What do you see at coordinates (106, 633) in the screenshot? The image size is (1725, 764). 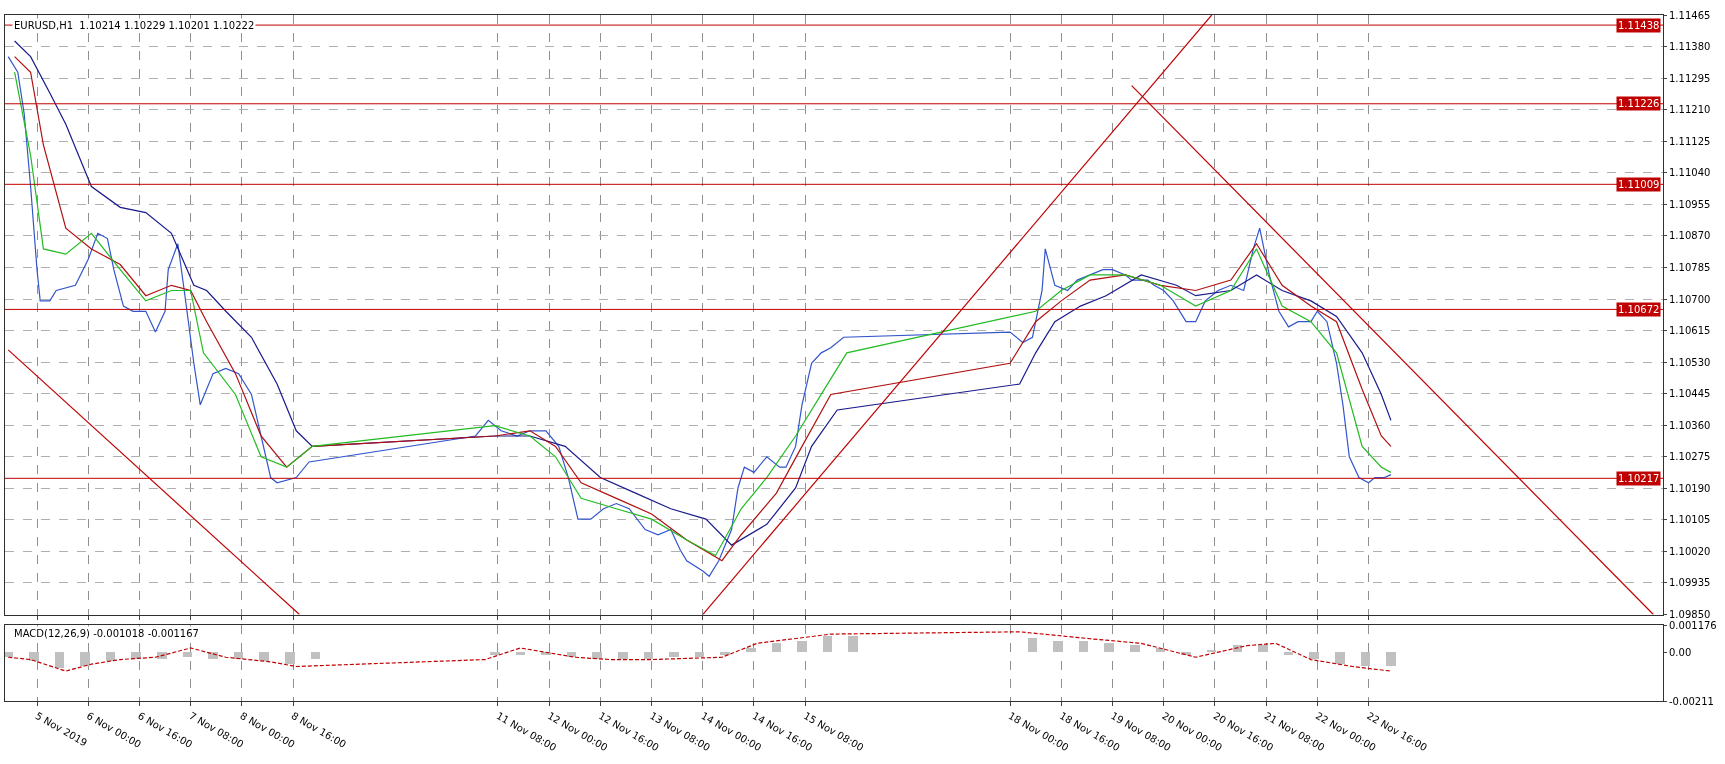 I see `chart-title: MACD(12,26,9) -0.001018 -0.001167` at bounding box center [106, 633].